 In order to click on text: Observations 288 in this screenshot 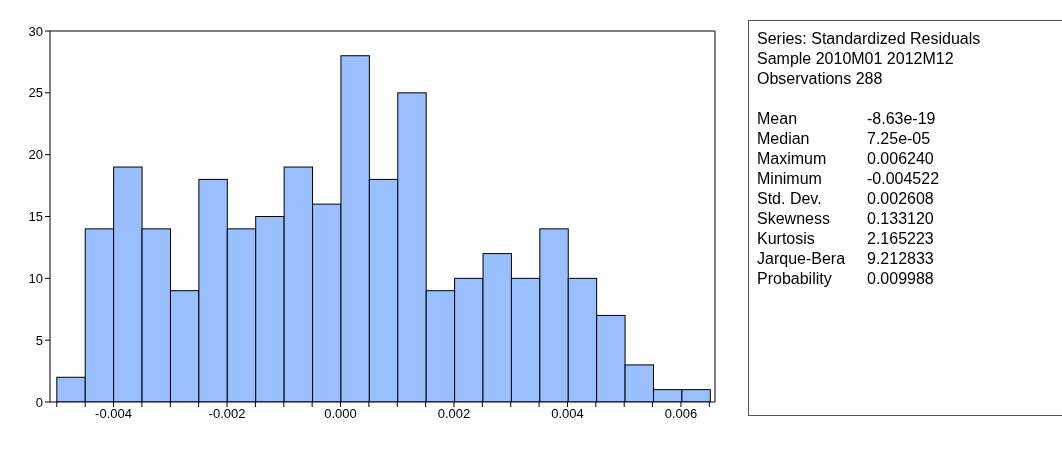, I will do `click(820, 79)`.